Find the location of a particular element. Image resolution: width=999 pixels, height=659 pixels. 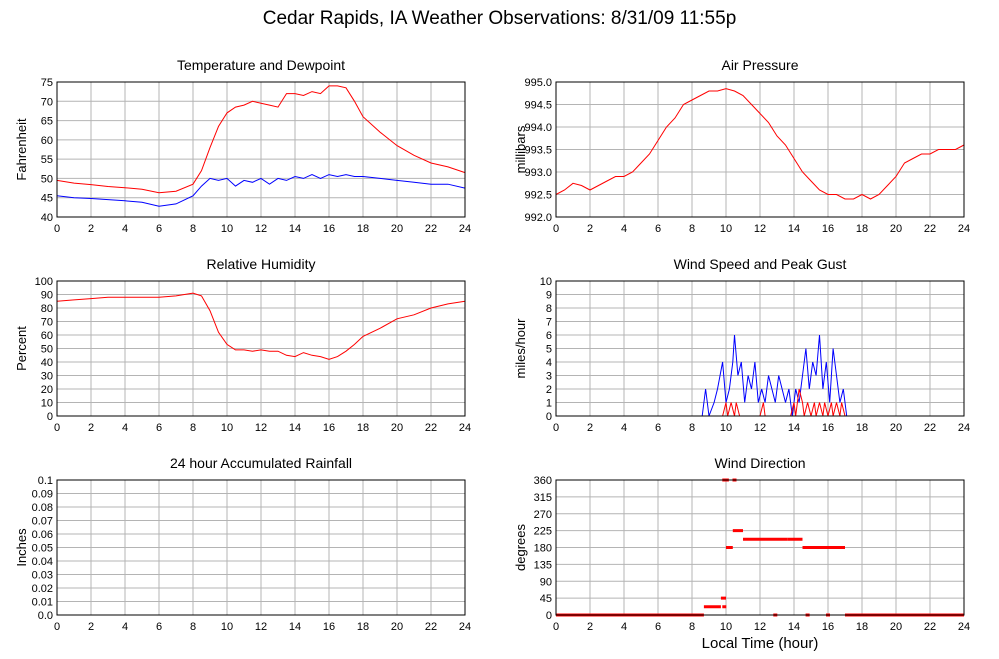

y-tick-label: 1 is located at coordinates (549, 404).